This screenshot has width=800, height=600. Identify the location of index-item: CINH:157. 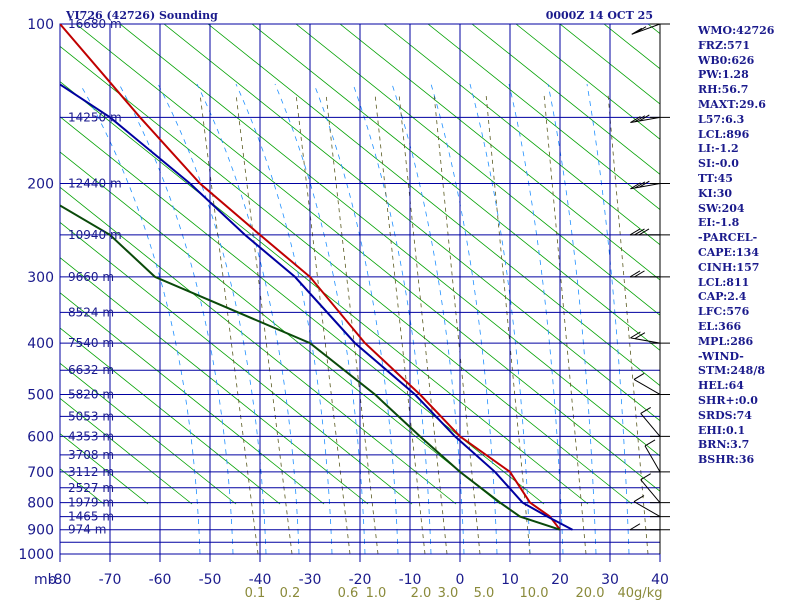
(729, 267).